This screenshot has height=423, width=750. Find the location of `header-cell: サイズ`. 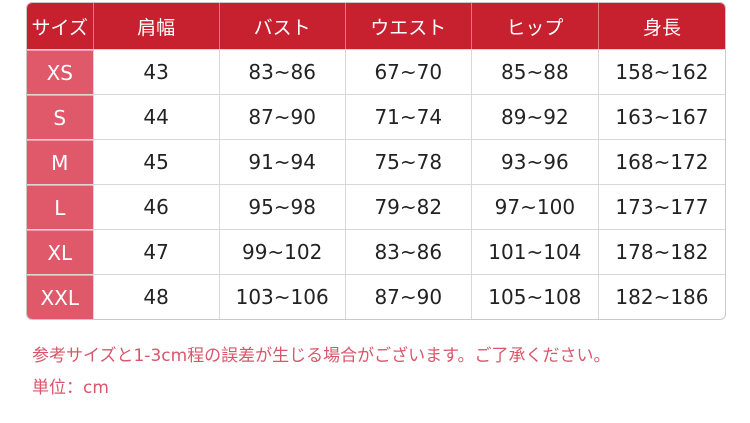

header-cell: サイズ is located at coordinates (59, 27).